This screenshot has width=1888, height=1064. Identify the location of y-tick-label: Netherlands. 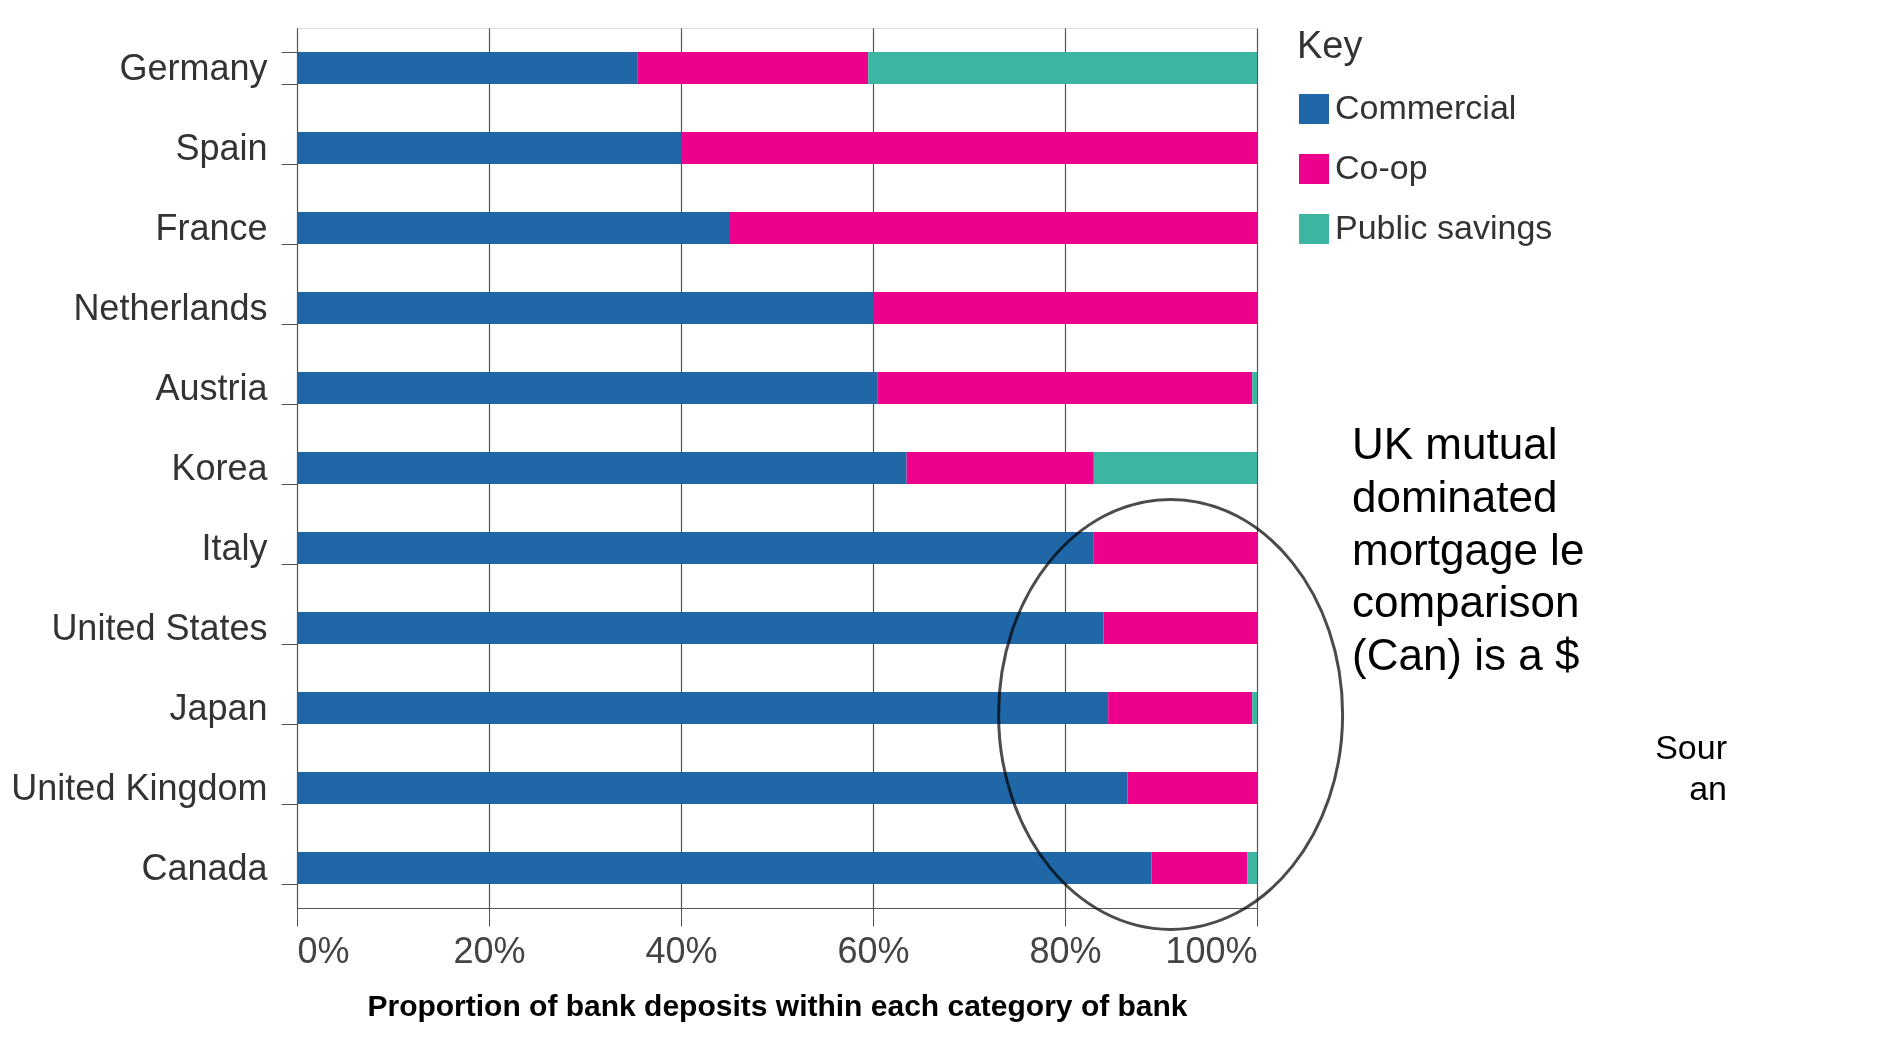
(170, 307).